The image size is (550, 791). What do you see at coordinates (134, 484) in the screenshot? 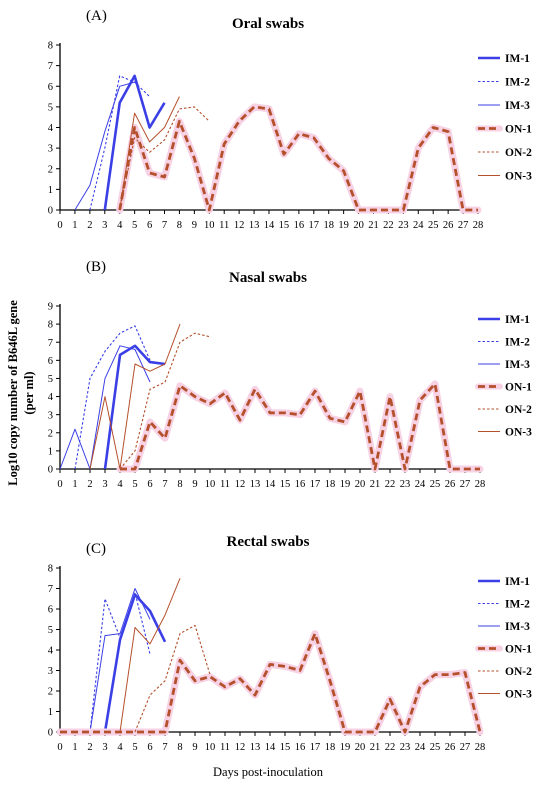
I see `x-tick-label: 5` at bounding box center [134, 484].